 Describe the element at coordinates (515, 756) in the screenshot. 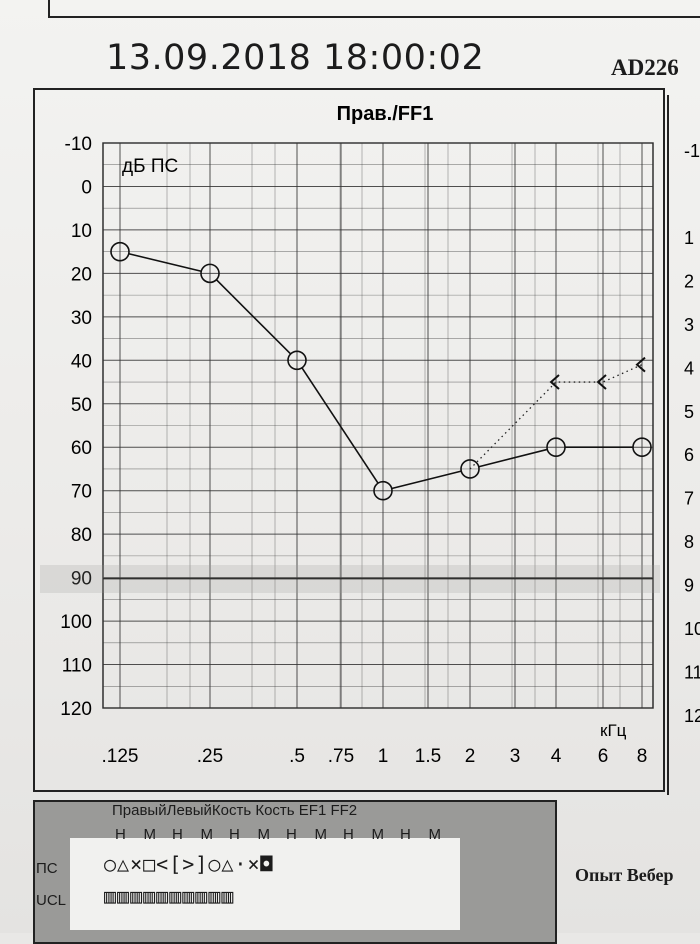

I see `x-tick-label: 3` at that location.